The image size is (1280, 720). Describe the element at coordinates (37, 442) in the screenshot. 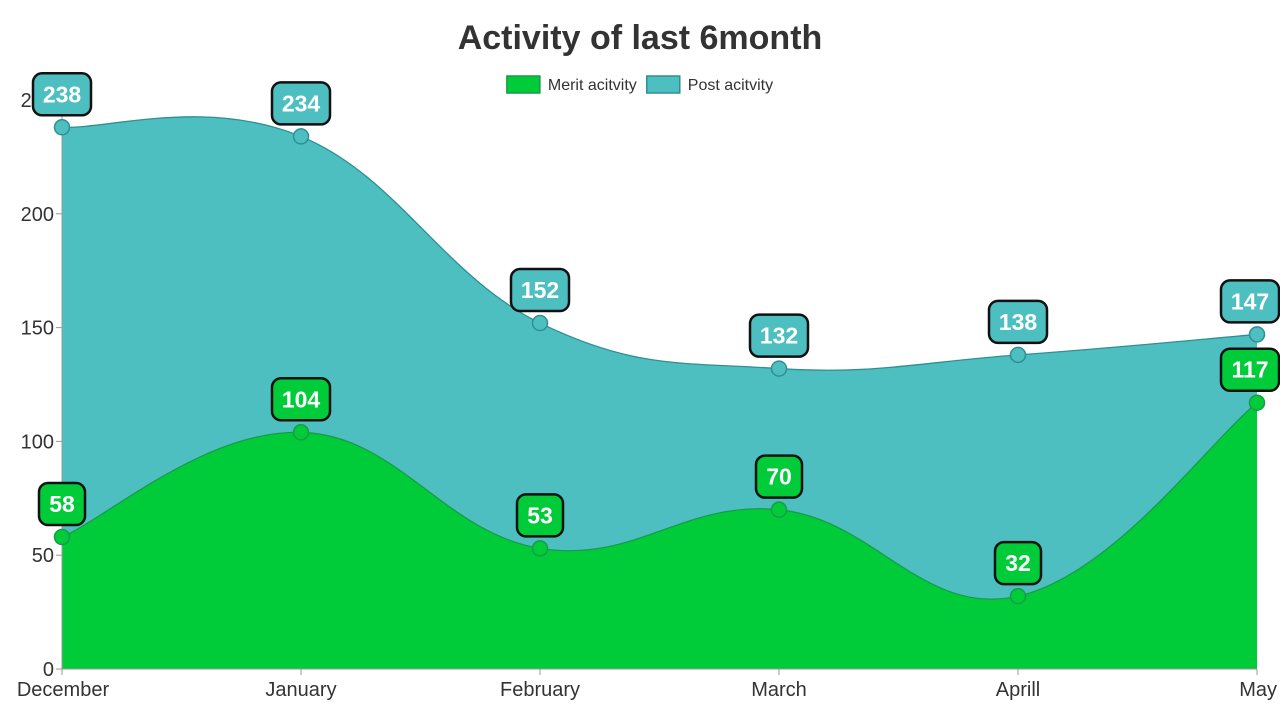

I see `y-tick-label: 100` at that location.